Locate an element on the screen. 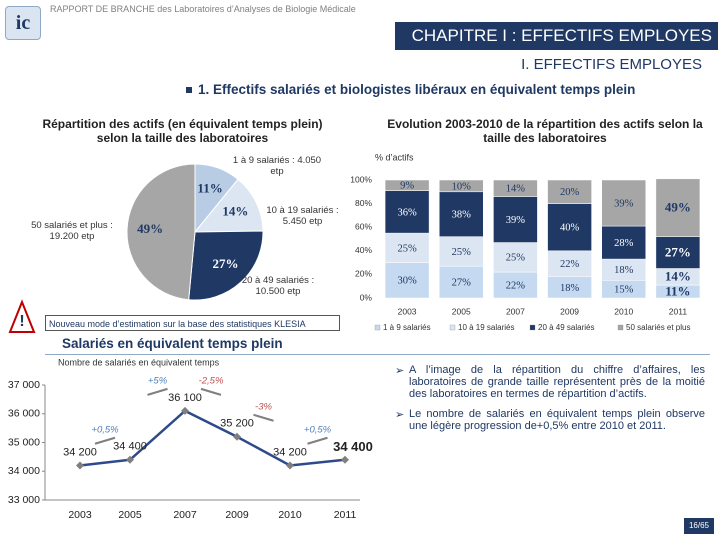  bar-value-label: 27% is located at coordinates (678, 252).